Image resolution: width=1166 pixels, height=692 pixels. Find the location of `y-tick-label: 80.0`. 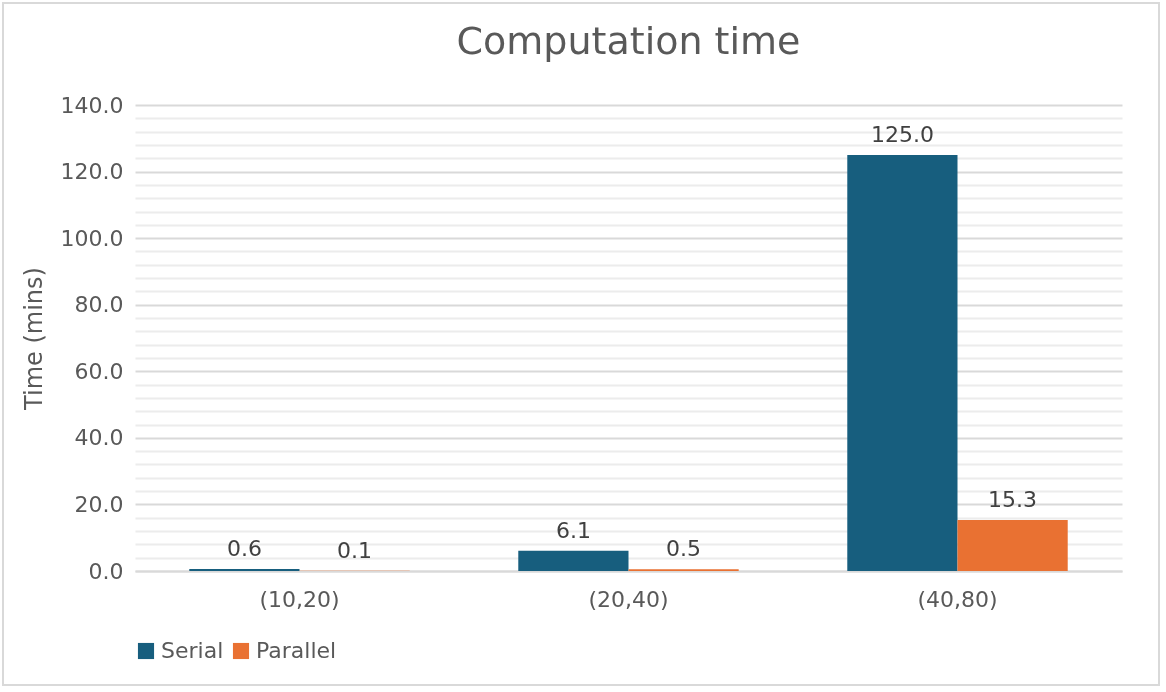

y-tick-label: 80.0 is located at coordinates (99, 305).